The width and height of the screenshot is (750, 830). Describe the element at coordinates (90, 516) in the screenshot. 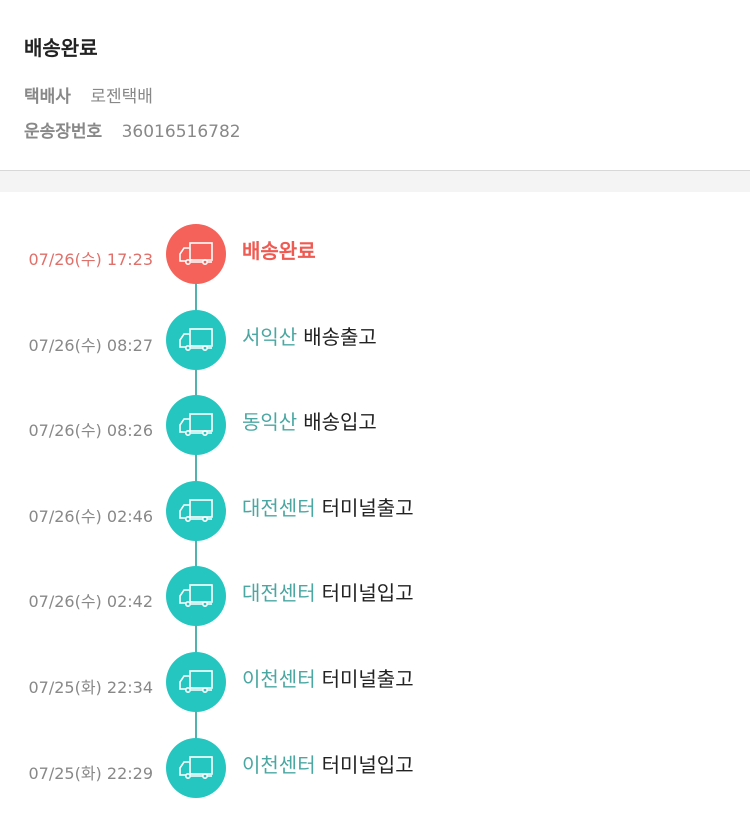

I see `event-time: 07/26(수) 02:46` at that location.